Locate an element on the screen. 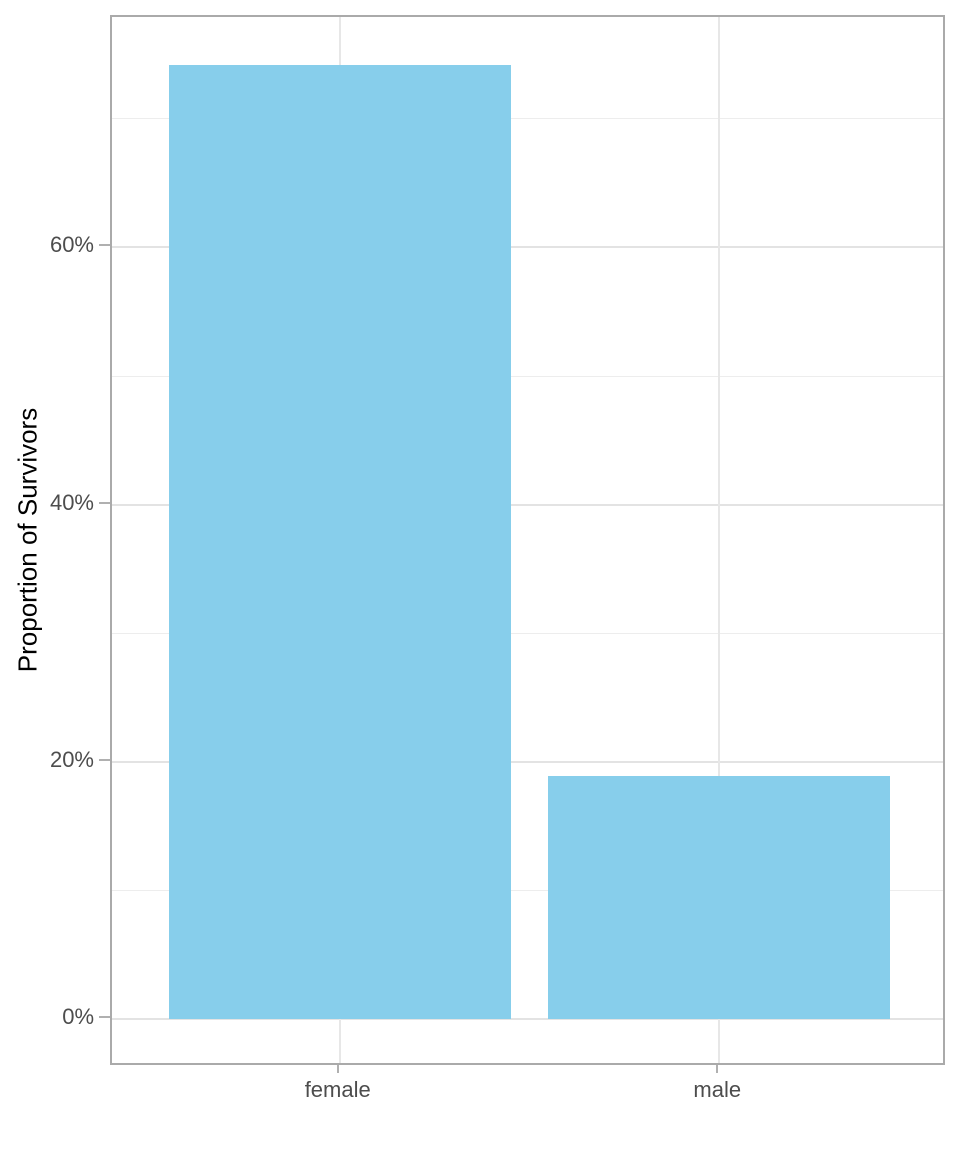  x-tick-label-male: male is located at coordinates (717, 1089).